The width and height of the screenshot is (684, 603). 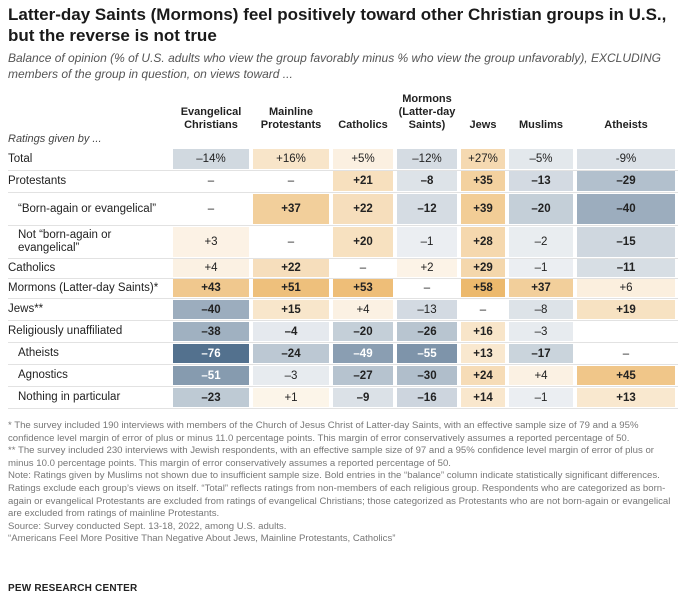 I want to click on table-cell: –5%, so click(x=541, y=159).